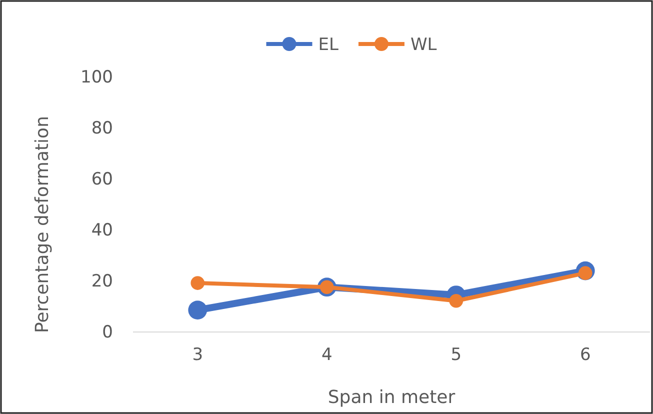  Describe the element at coordinates (392, 397) in the screenshot. I see `x-axis-title: Span in meter` at that location.